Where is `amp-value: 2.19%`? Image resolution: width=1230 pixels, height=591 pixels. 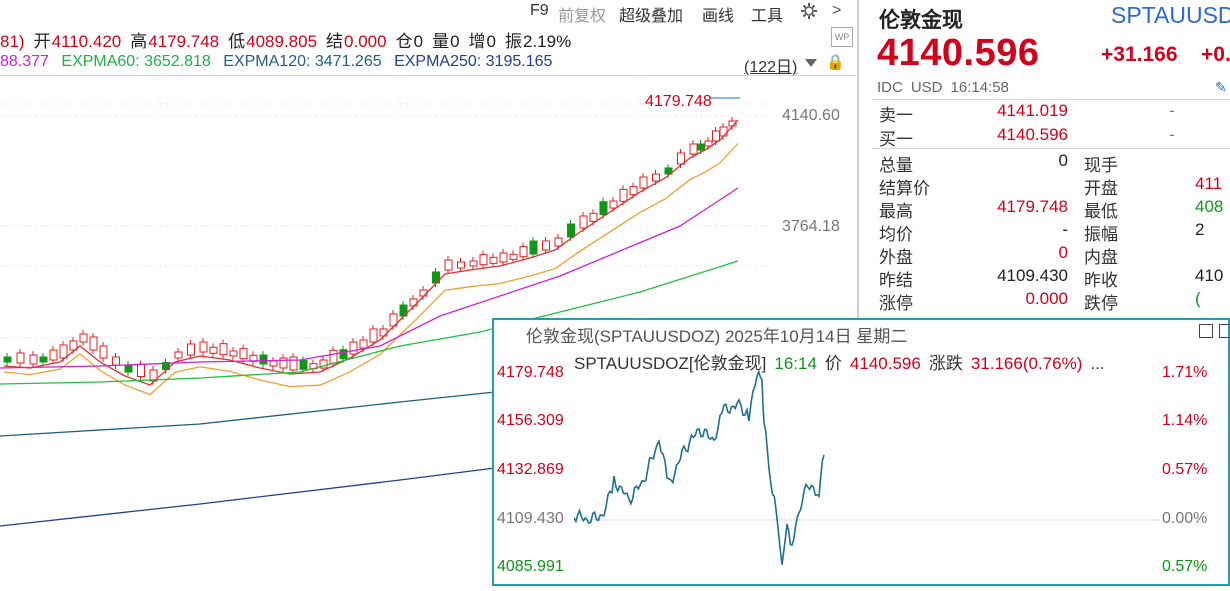 amp-value: 2.19% is located at coordinates (547, 41).